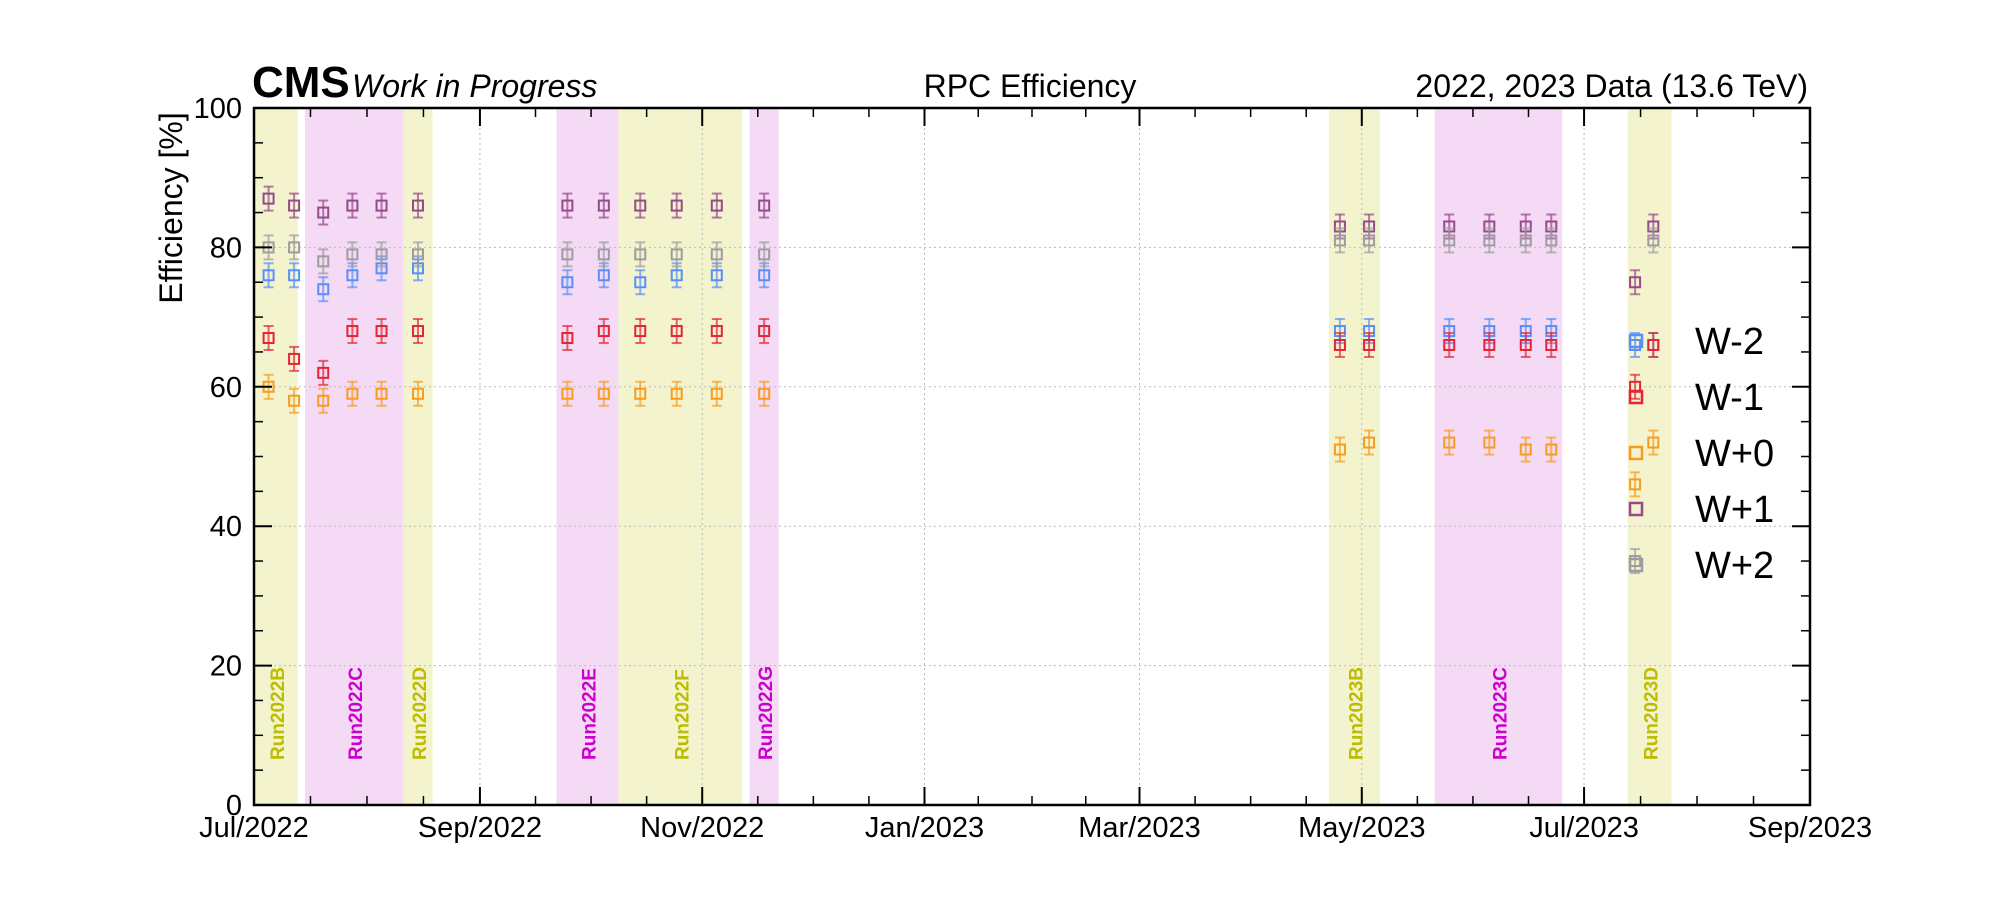 The height and width of the screenshot is (905, 2000). Describe the element at coordinates (301, 82) in the screenshot. I see `experiment-label: CMS` at that location.